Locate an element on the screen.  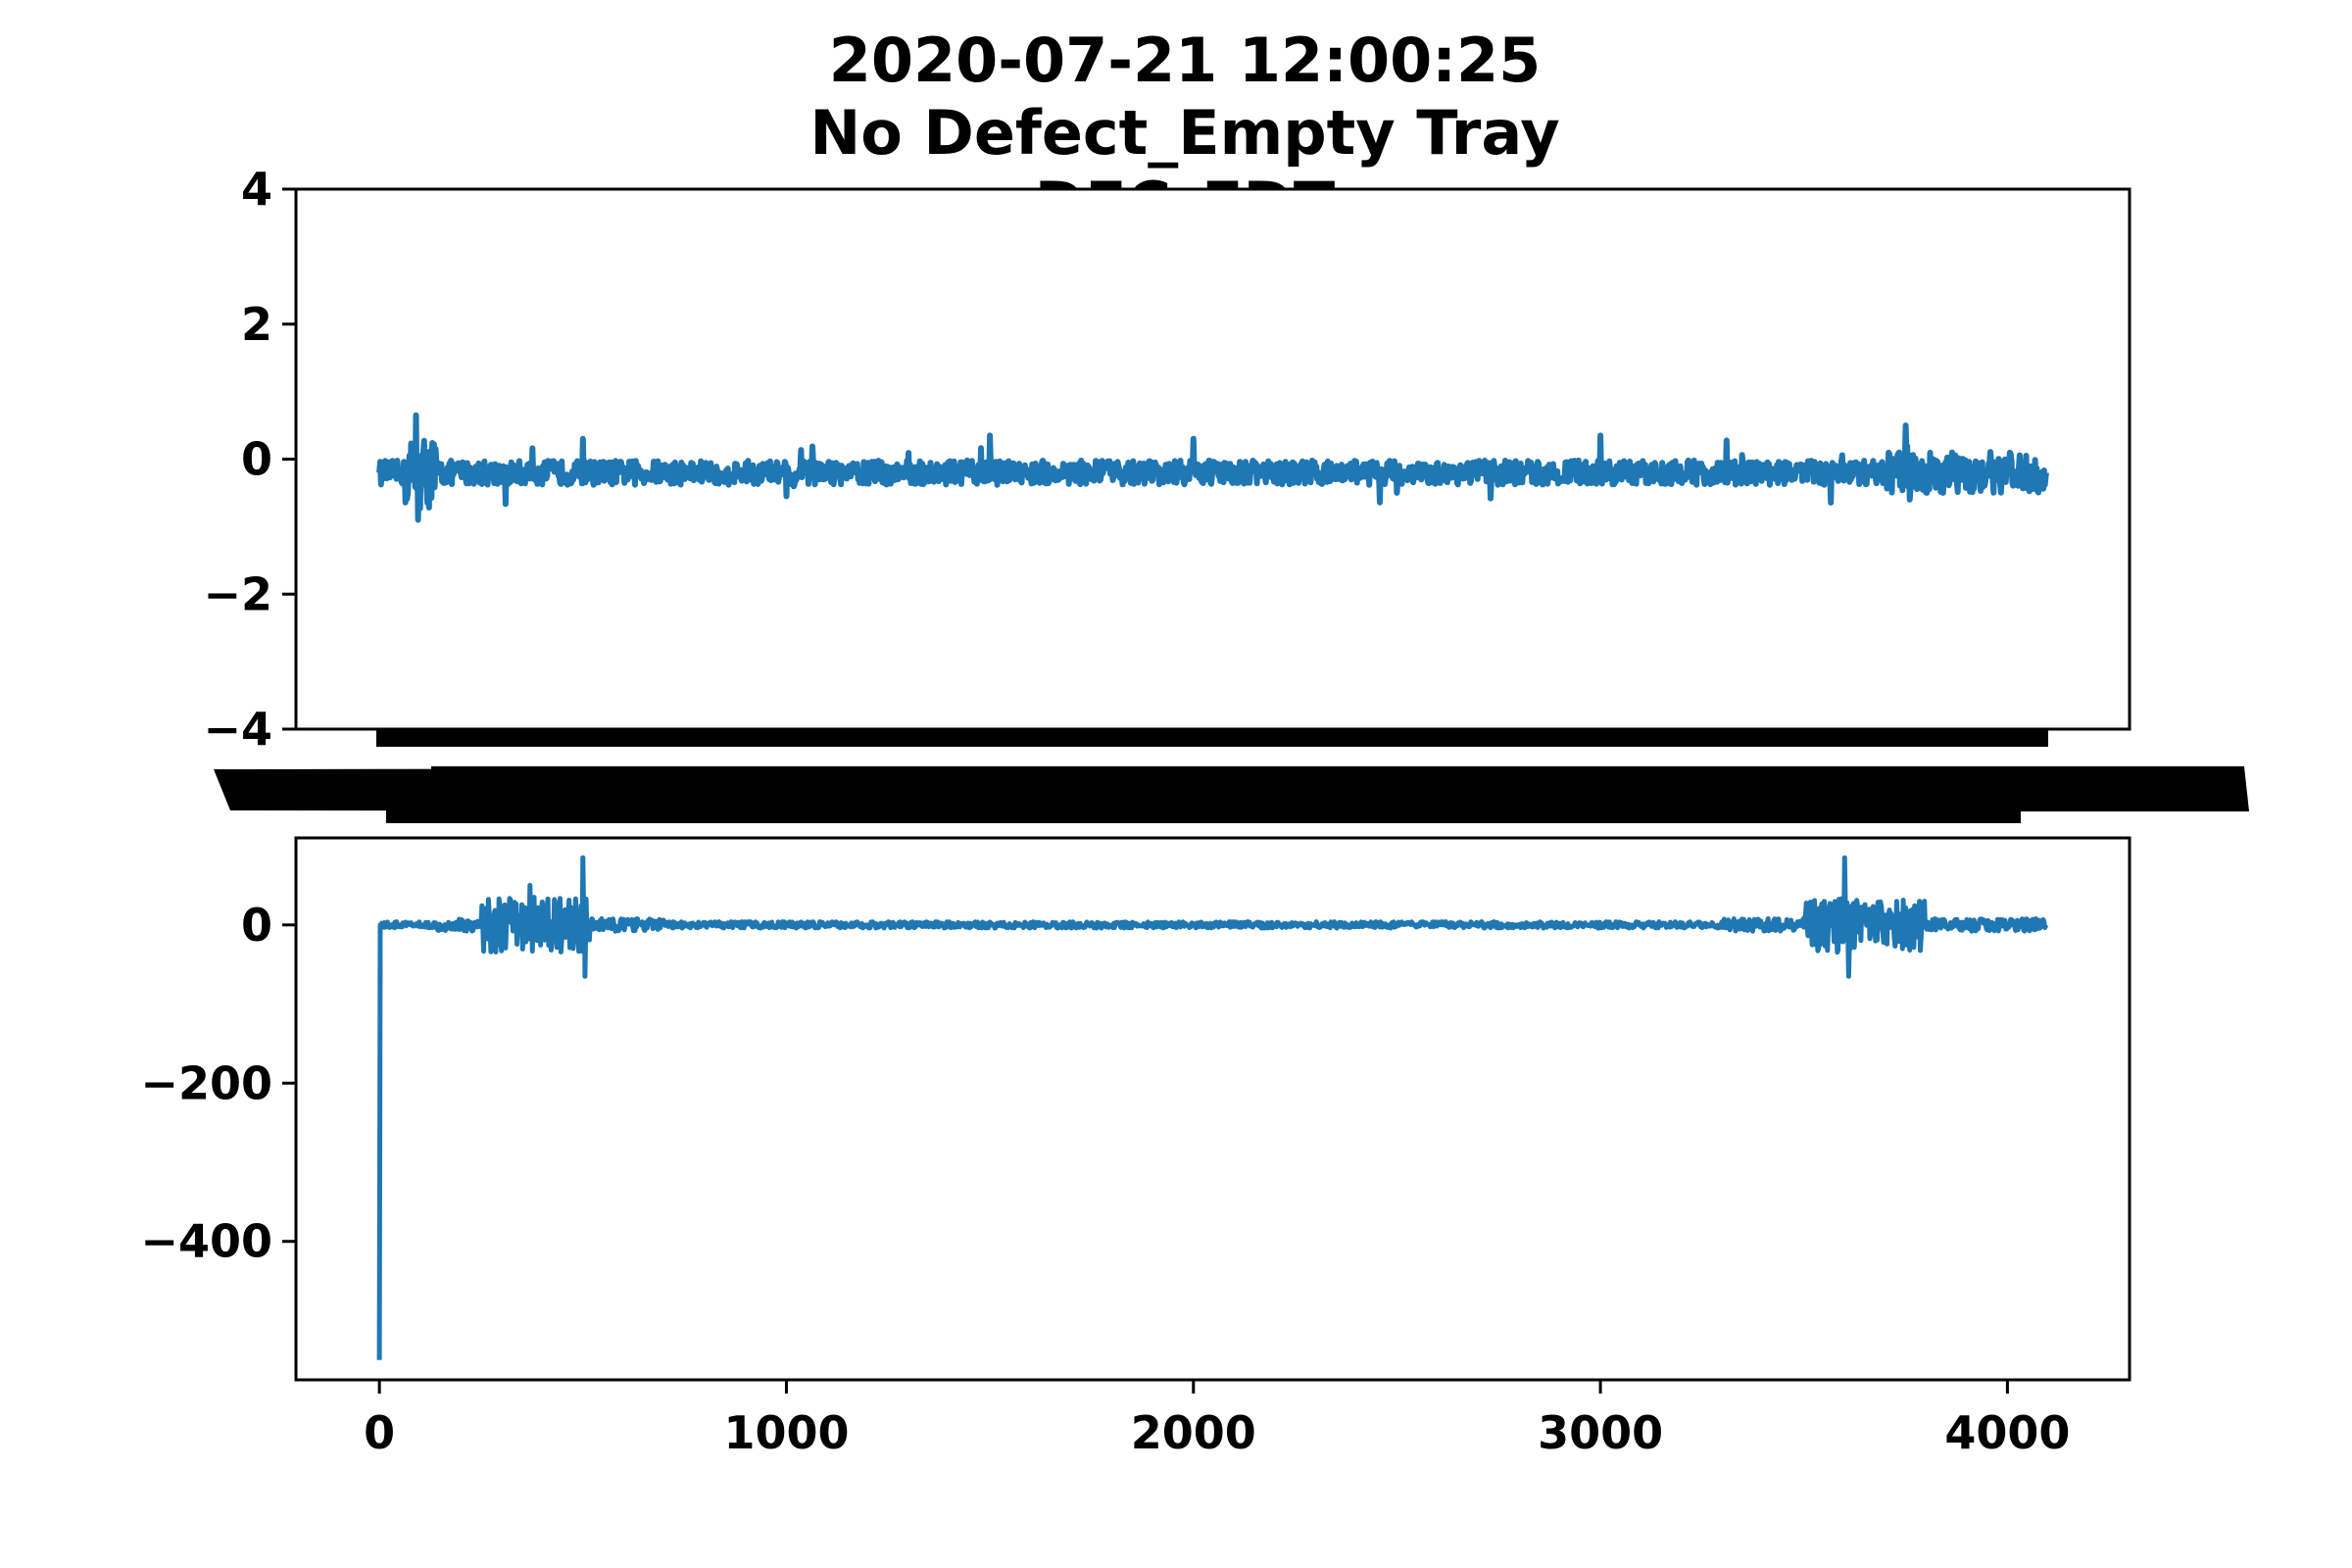
y-tick-label: 4 is located at coordinates (256, 189).